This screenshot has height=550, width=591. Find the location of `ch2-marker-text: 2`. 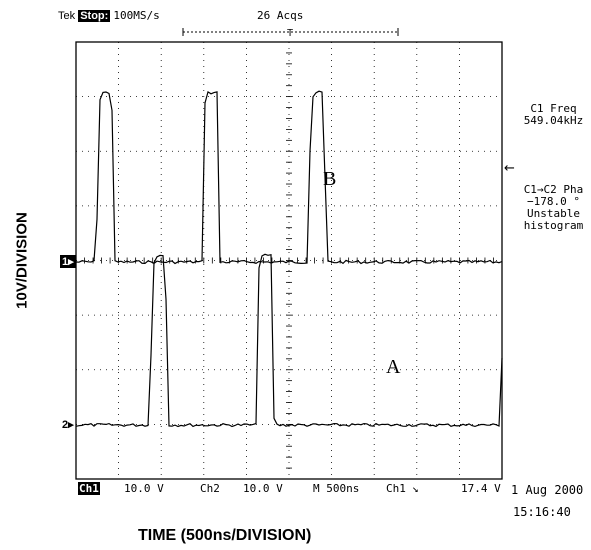

ch2-marker-text: 2 is located at coordinates (65, 425).